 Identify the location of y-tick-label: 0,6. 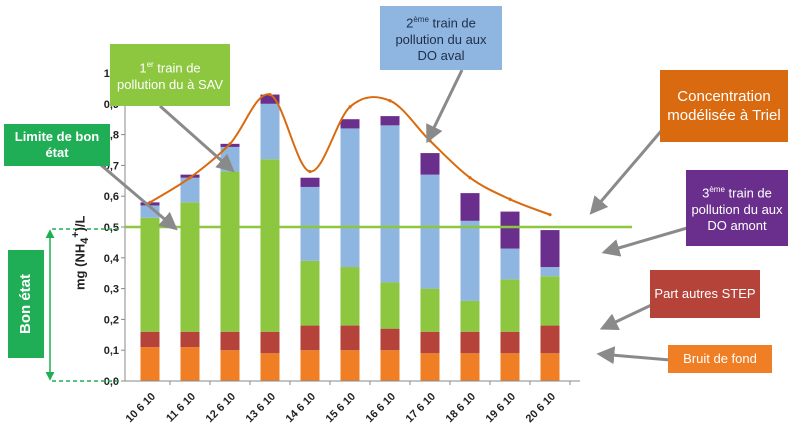
(111, 197).